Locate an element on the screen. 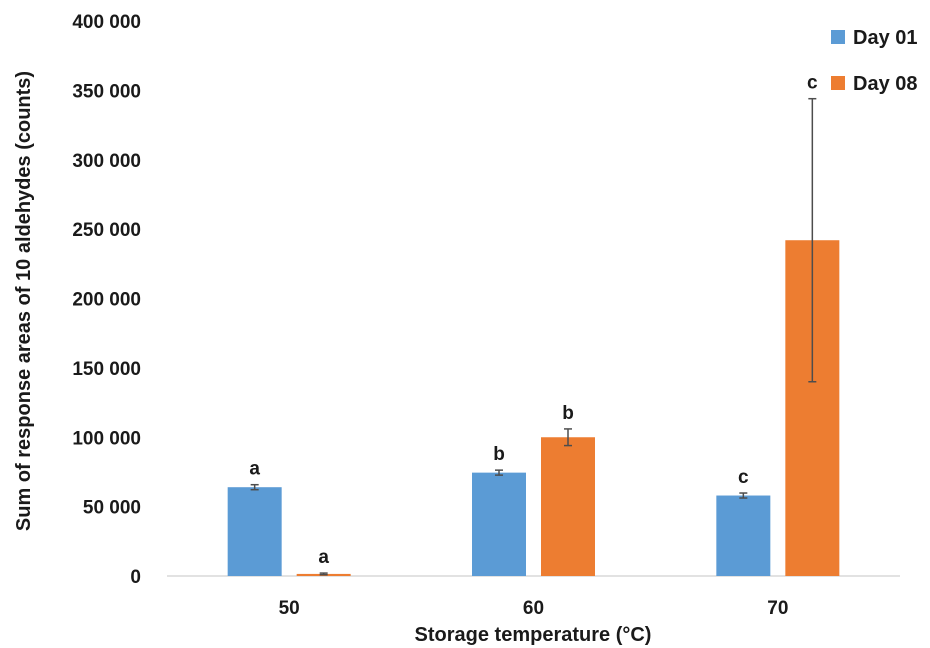 The image size is (930, 648). y-tick-label: 350 000 is located at coordinates (106, 91).